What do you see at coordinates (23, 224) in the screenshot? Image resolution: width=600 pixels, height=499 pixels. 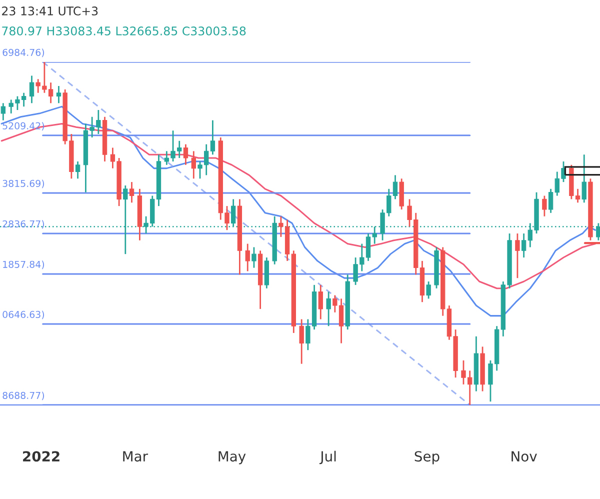 I see `series-label: 2836.77)` at bounding box center [23, 224].